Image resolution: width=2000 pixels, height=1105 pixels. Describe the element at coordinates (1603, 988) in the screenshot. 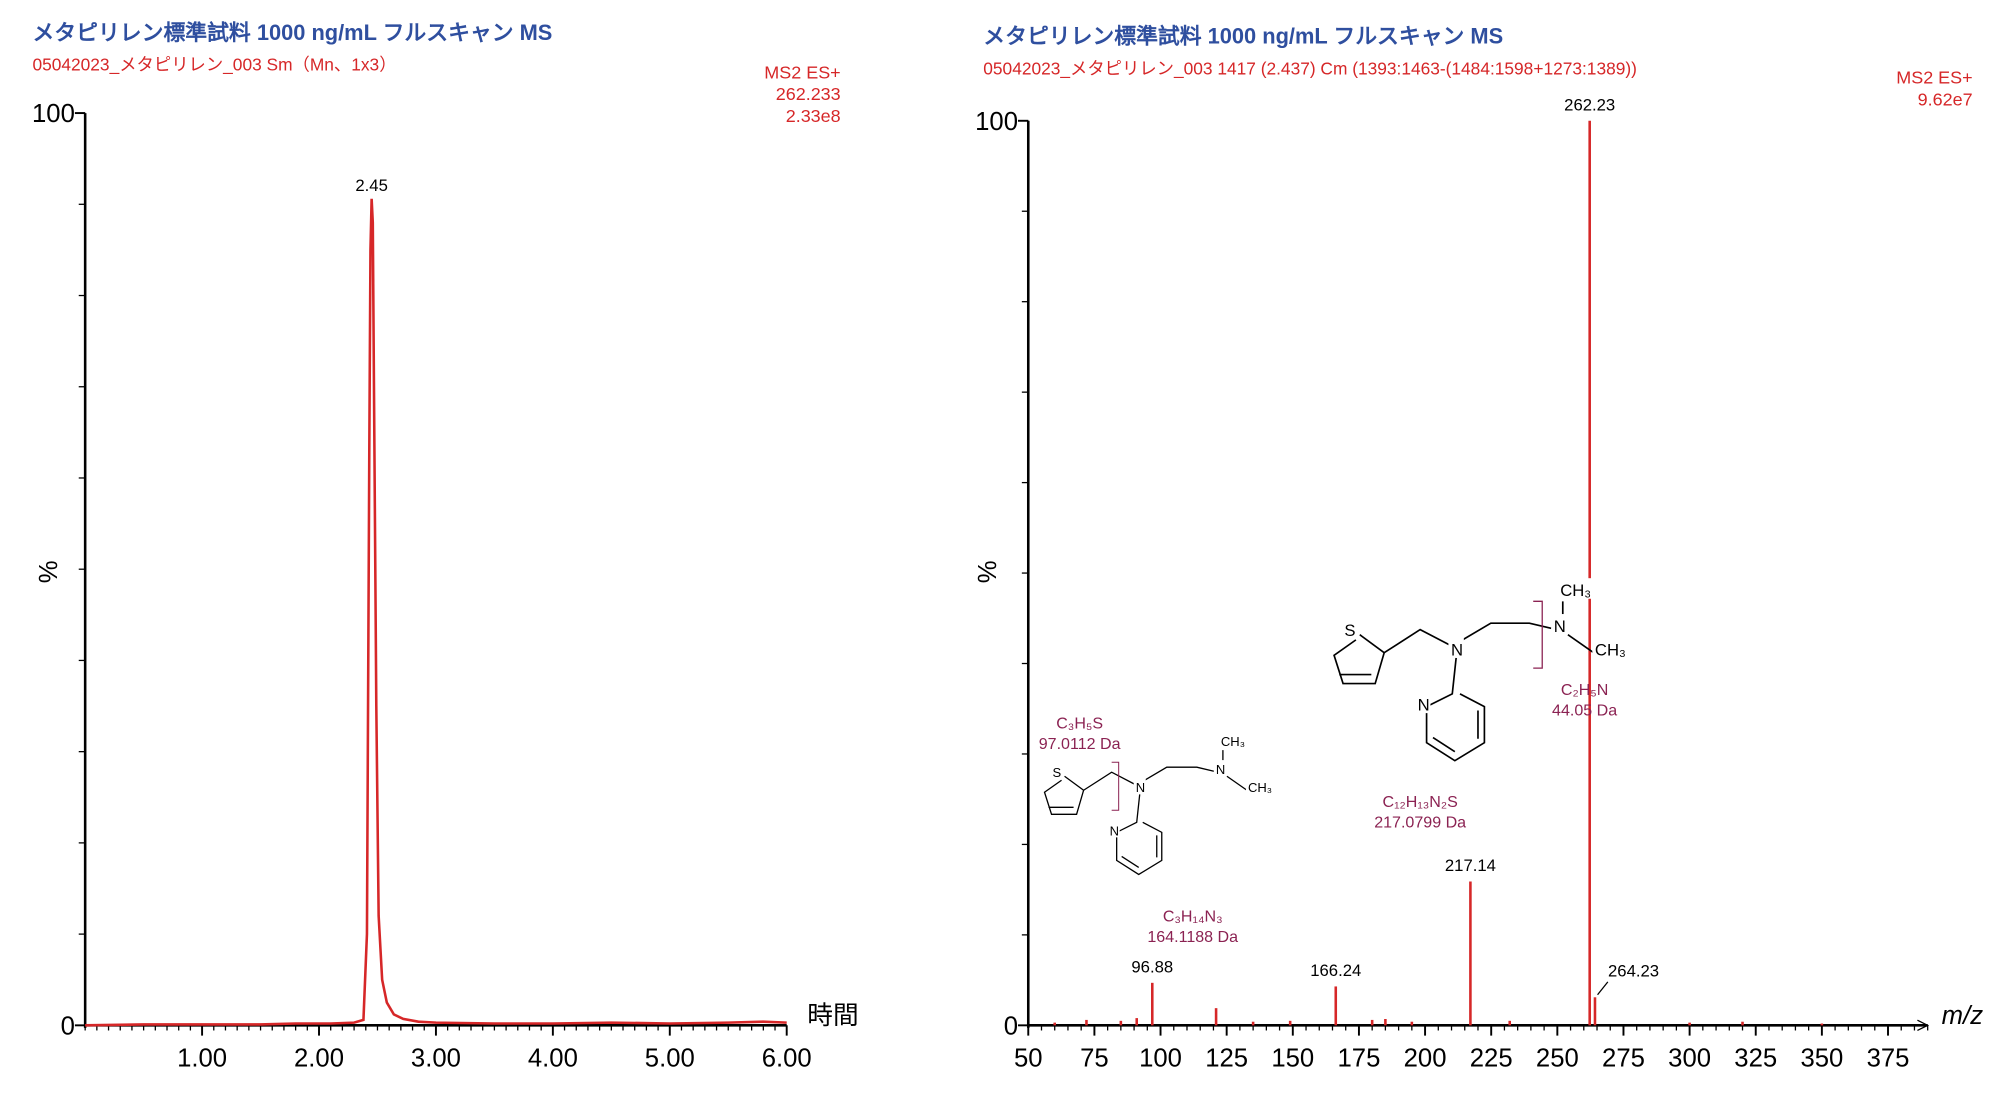

I see `label-leader` at that location.